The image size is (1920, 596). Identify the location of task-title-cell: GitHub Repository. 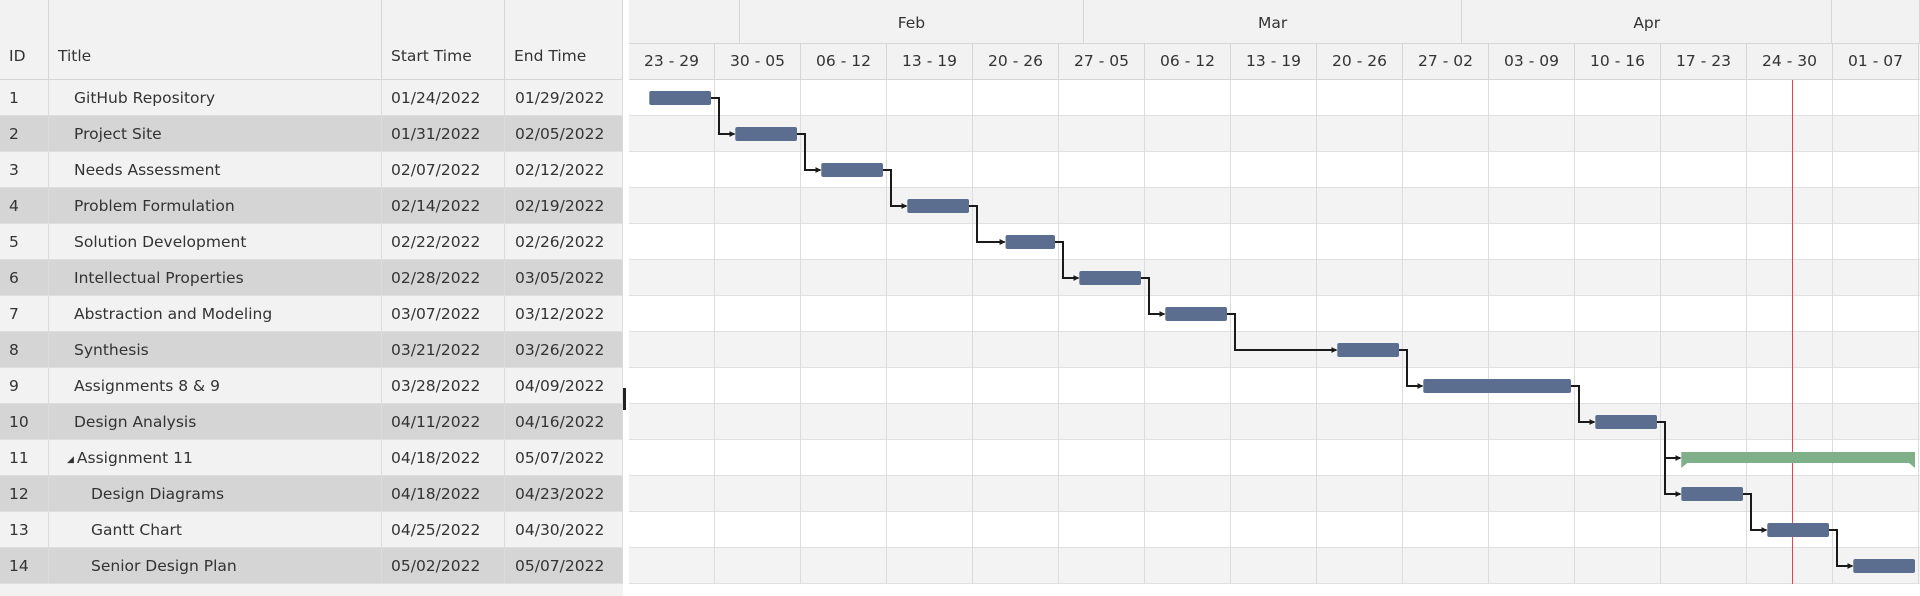
(215, 98).